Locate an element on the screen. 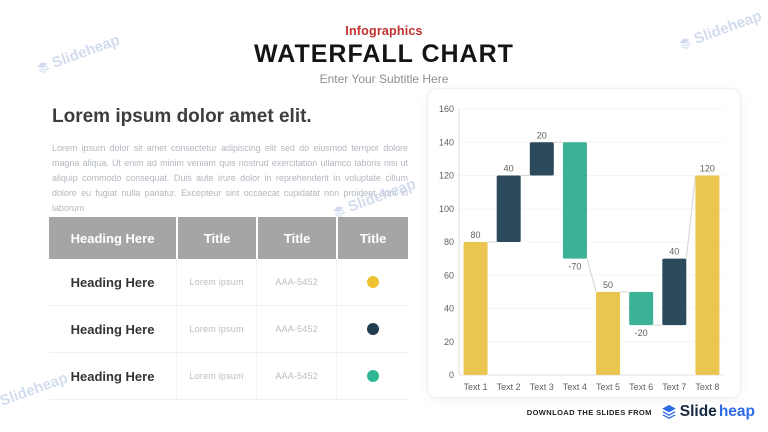 This screenshot has height=432, width=768. page-title: WATERFALL CHART is located at coordinates (384, 54).